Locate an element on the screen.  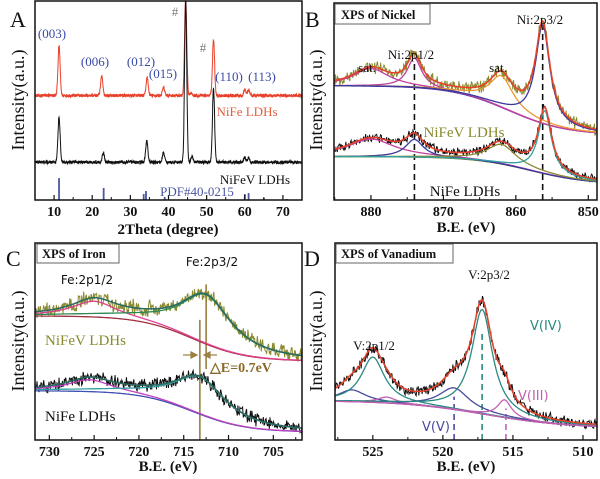
panel-a-x-axis-label: 2Theta (degree) is located at coordinates (168, 230).